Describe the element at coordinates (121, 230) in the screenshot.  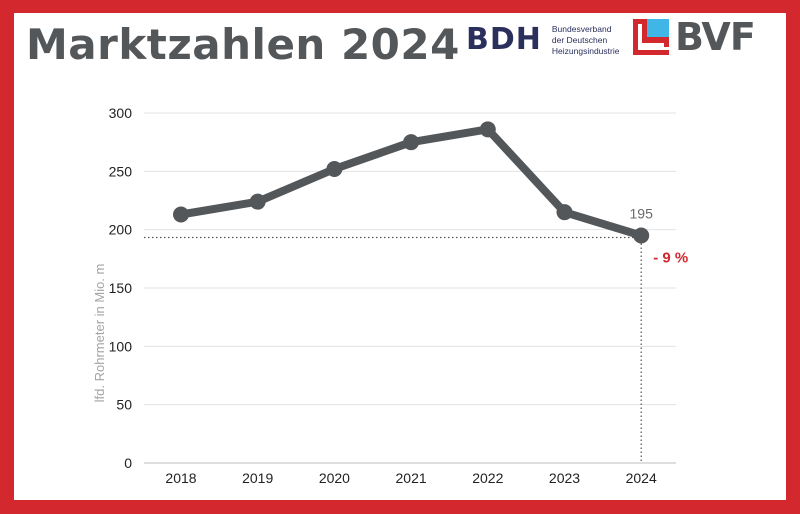
I see `y-tick-label: 200` at that location.